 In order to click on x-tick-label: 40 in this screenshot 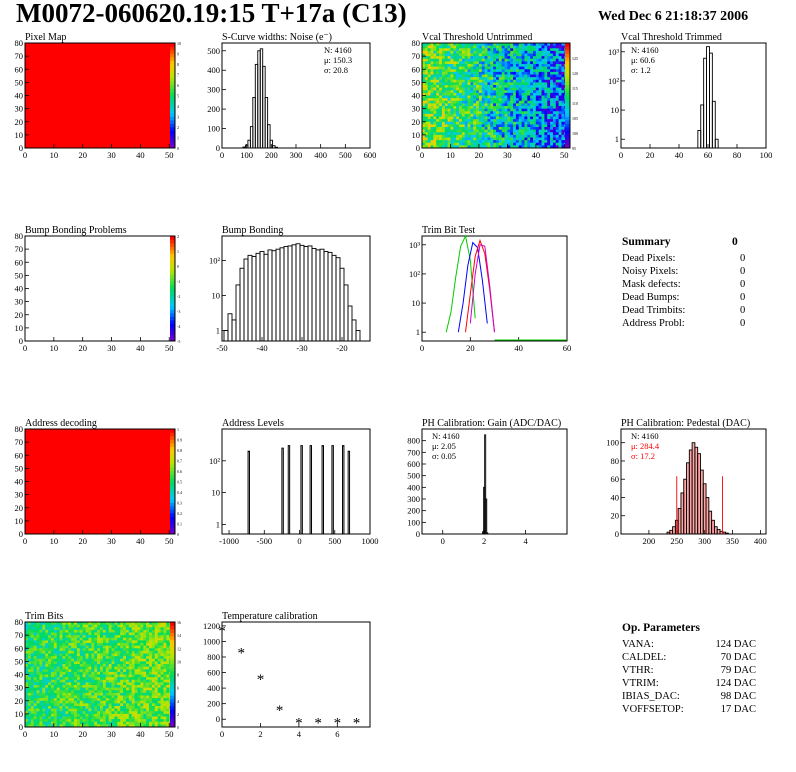, I will do `click(536, 155)`.